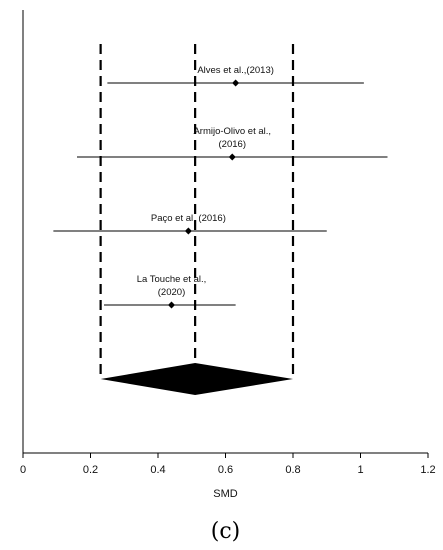 This screenshot has height=550, width=443. Describe the element at coordinates (225, 470) in the screenshot. I see `x-tick-label: 0.6` at that location.